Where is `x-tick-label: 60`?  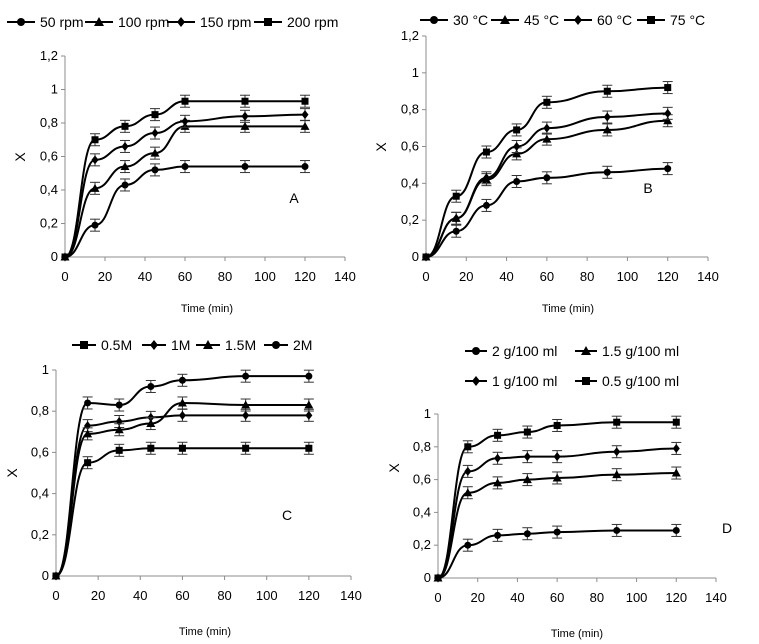 x-tick-label: 60 is located at coordinates (185, 276).